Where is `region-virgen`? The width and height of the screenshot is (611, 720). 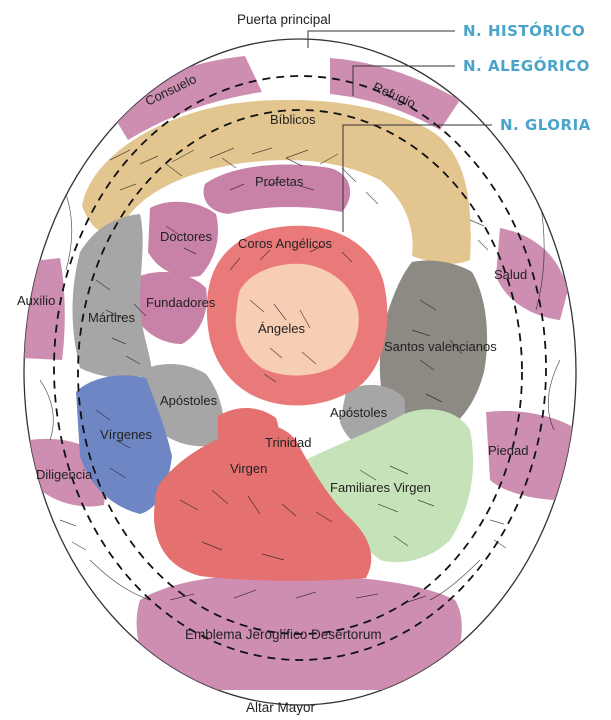 region-virgen is located at coordinates (263, 502).